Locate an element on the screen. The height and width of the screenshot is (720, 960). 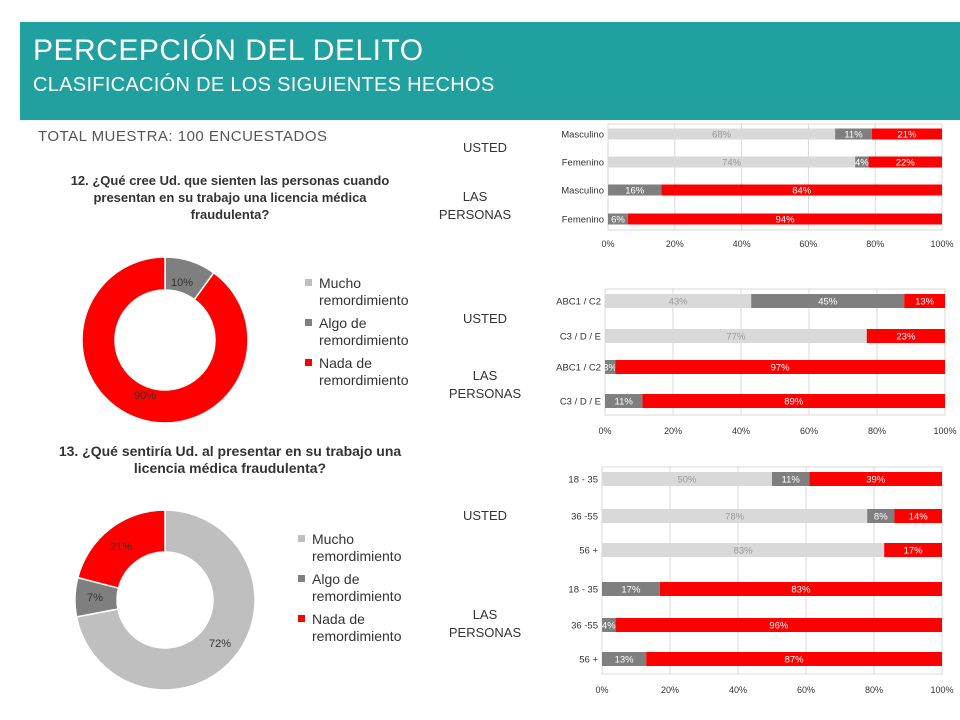
bar-value-label: 87% is located at coordinates (795, 660).